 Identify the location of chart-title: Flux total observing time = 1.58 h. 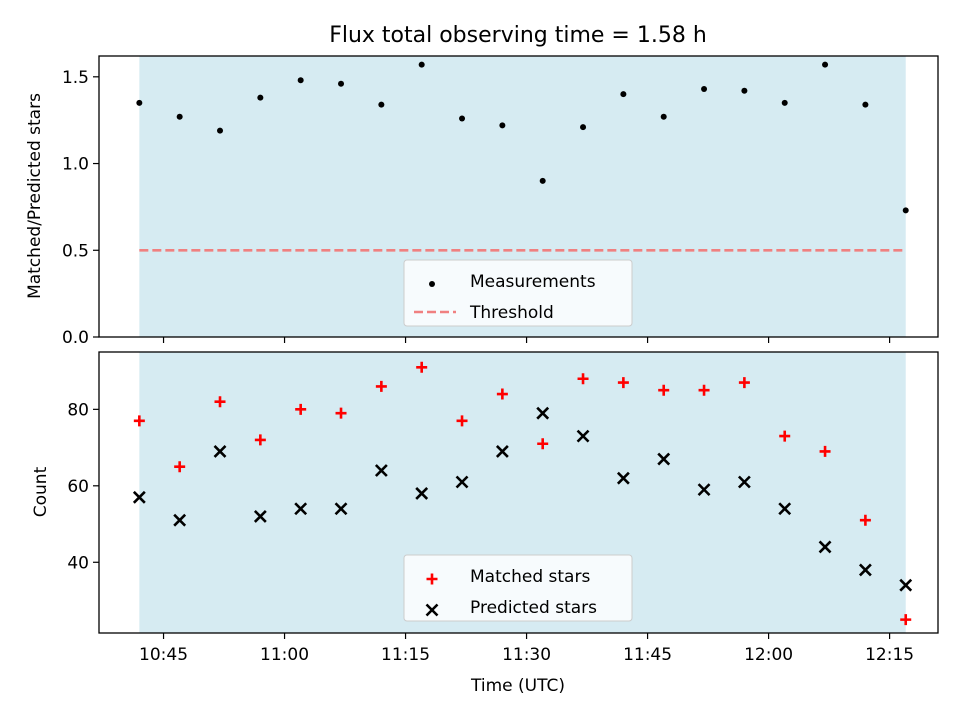
(518, 35).